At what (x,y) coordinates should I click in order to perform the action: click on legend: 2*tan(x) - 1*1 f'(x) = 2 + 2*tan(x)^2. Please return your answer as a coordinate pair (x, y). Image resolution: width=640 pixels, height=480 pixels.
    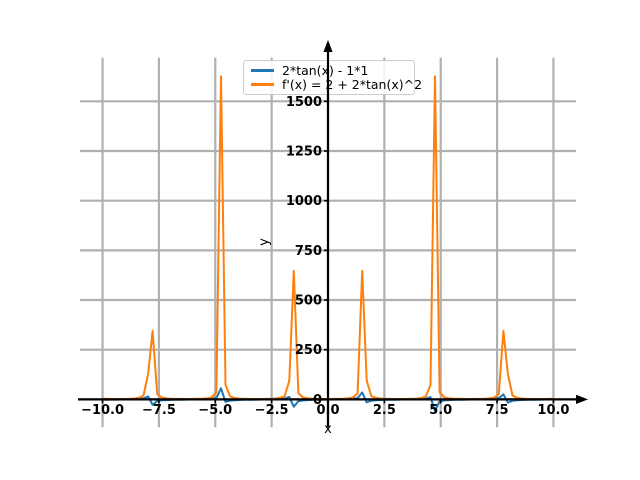
    Looking at the image, I should click on (332, 77).